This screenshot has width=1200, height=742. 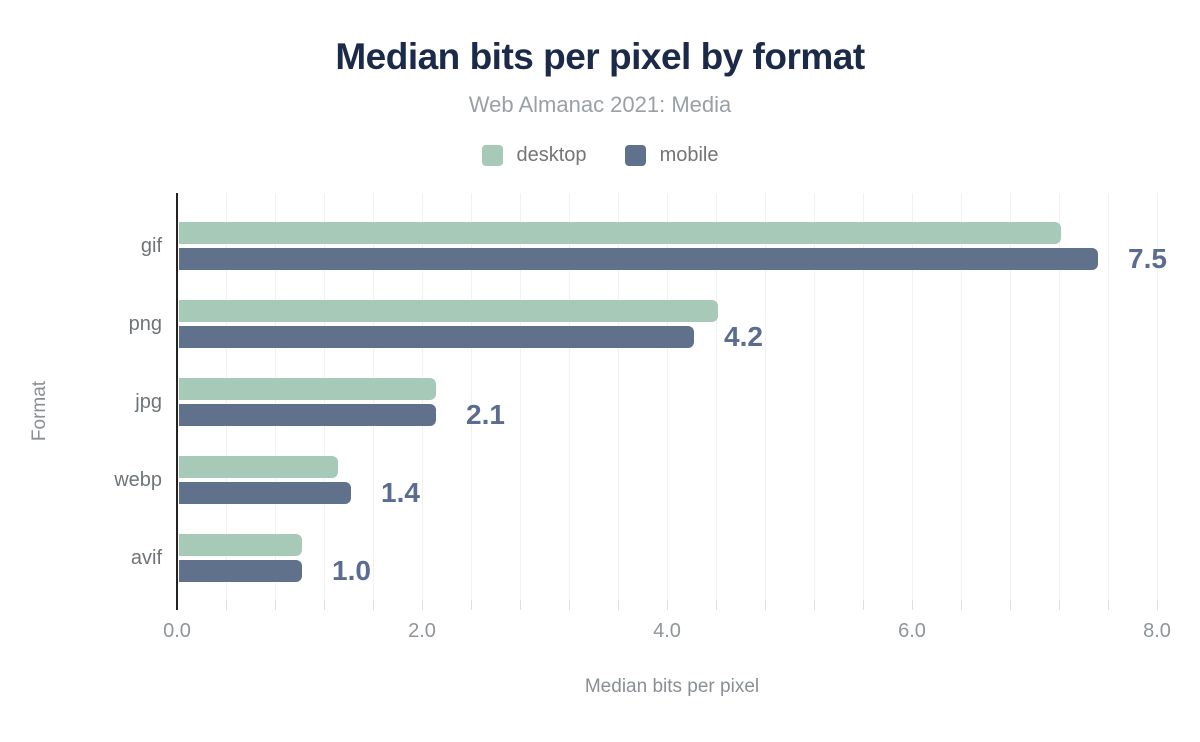 What do you see at coordinates (138, 480) in the screenshot?
I see `category-label-webp: webp` at bounding box center [138, 480].